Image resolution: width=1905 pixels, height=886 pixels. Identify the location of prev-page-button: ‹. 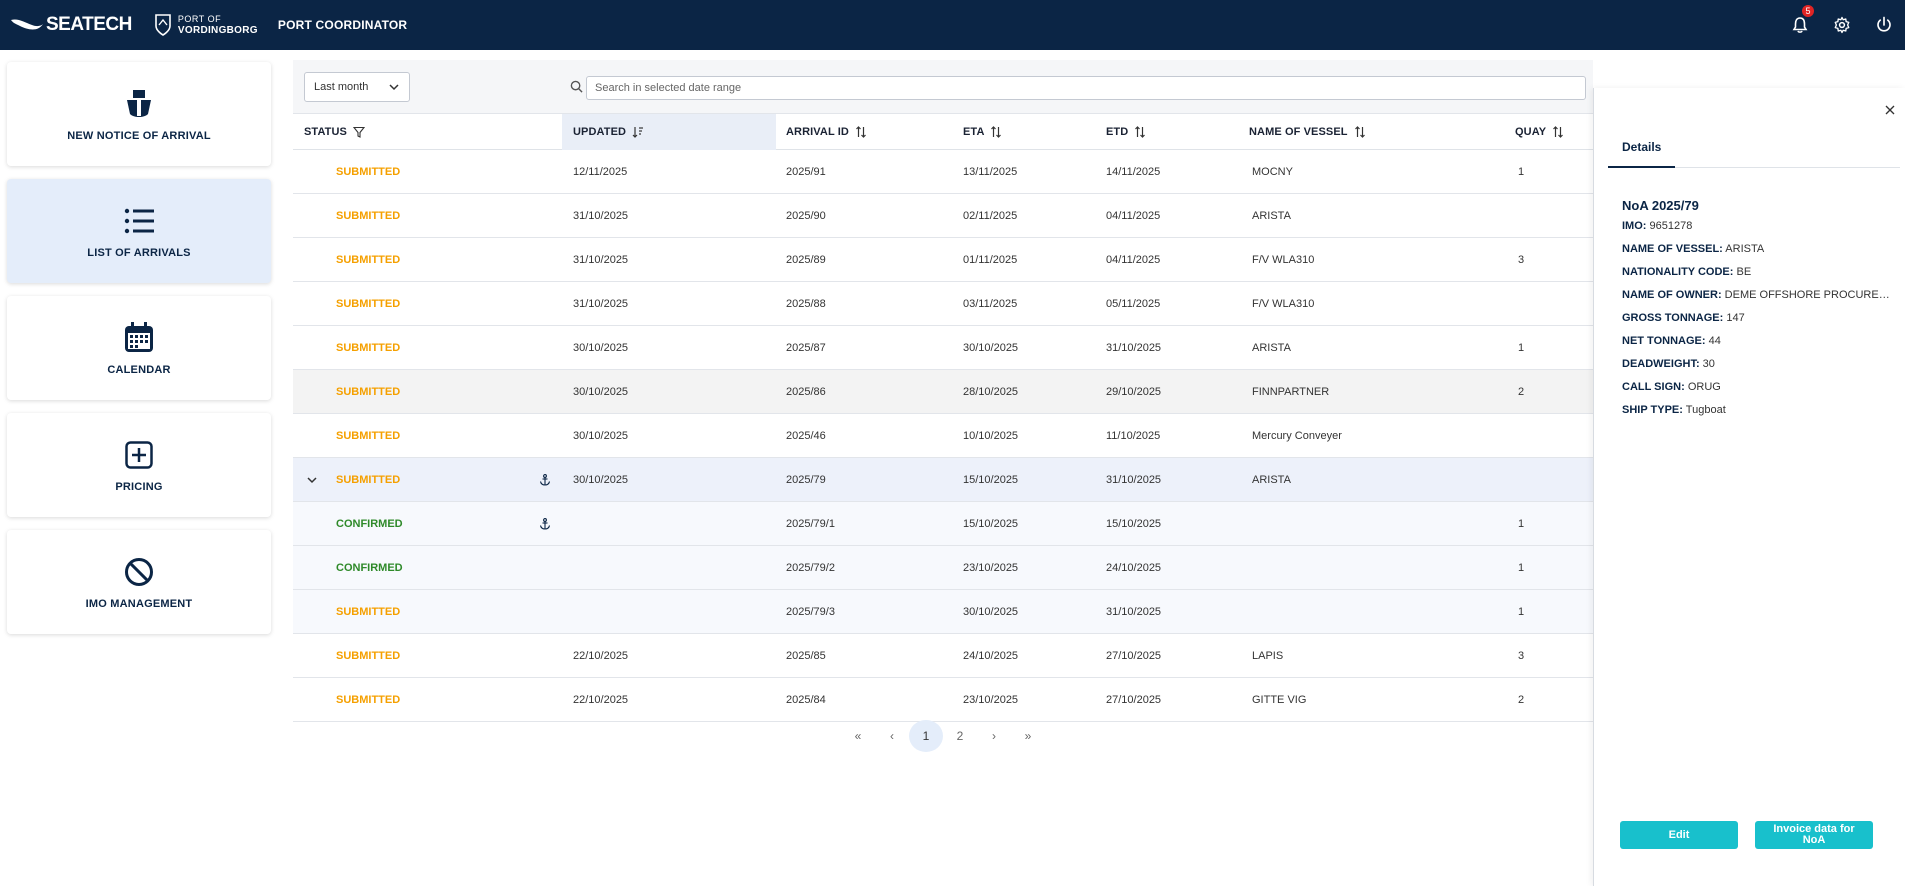
(892, 736).